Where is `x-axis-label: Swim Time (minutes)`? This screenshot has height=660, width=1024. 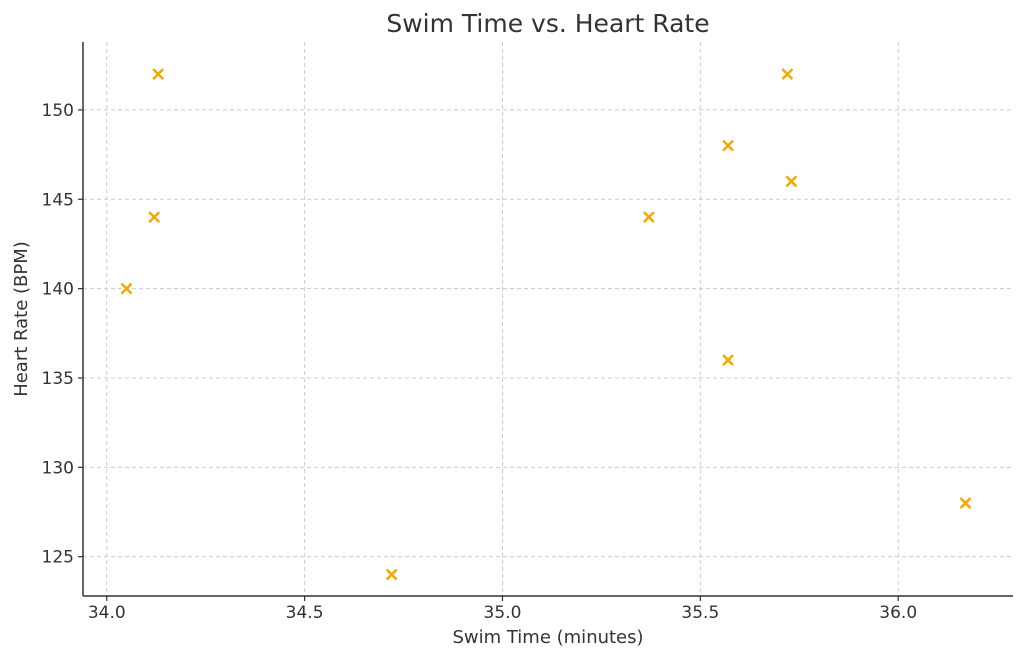 x-axis-label: Swim Time (minutes) is located at coordinates (547, 637).